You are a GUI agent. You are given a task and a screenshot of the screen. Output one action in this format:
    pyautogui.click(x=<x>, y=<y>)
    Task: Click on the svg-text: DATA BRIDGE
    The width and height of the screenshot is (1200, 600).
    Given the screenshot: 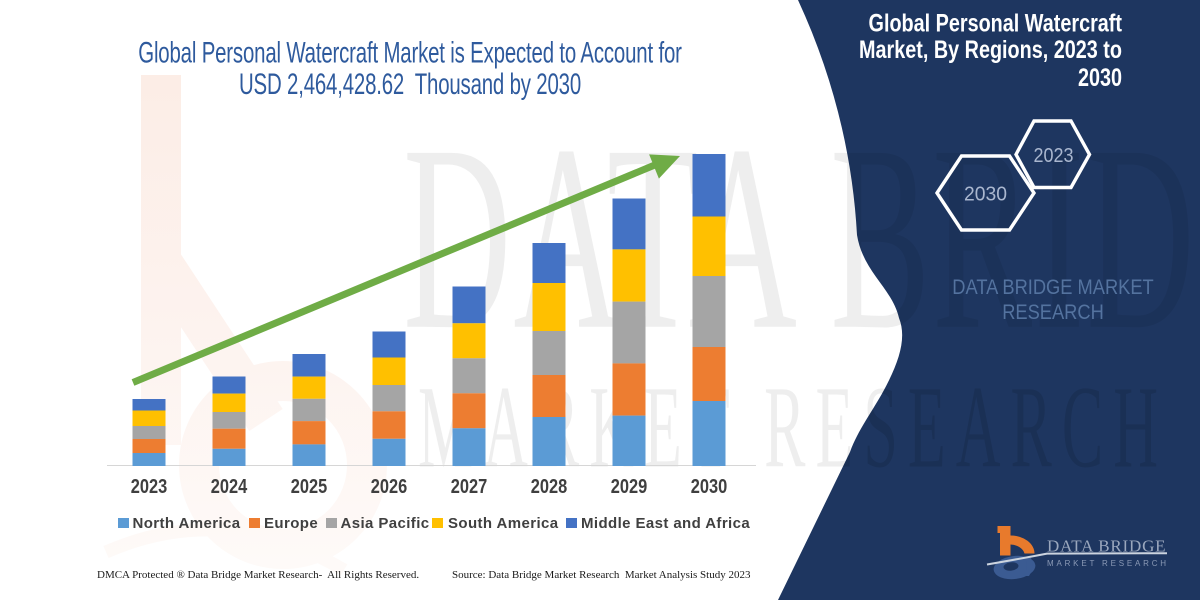 What is the action you would take?
    pyautogui.click(x=1106, y=546)
    